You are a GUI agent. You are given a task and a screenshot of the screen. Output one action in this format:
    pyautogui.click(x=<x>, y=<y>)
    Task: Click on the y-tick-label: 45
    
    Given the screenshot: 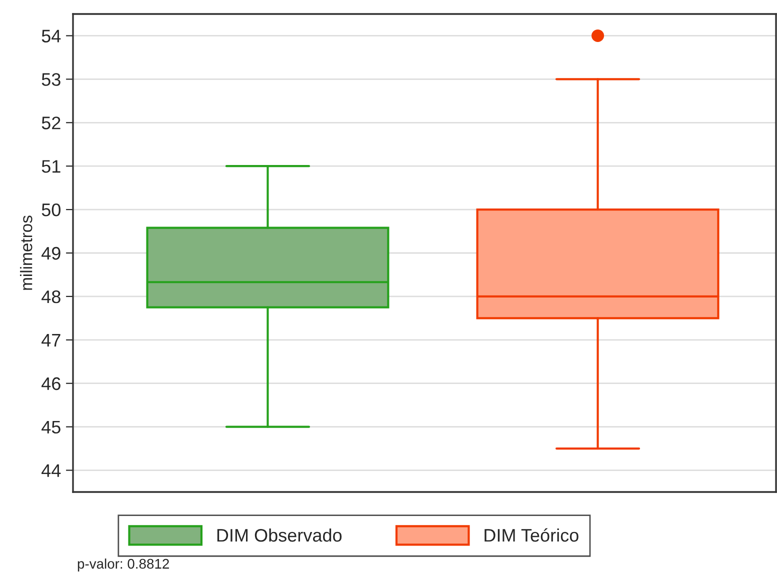 What is the action you would take?
    pyautogui.click(x=51, y=427)
    